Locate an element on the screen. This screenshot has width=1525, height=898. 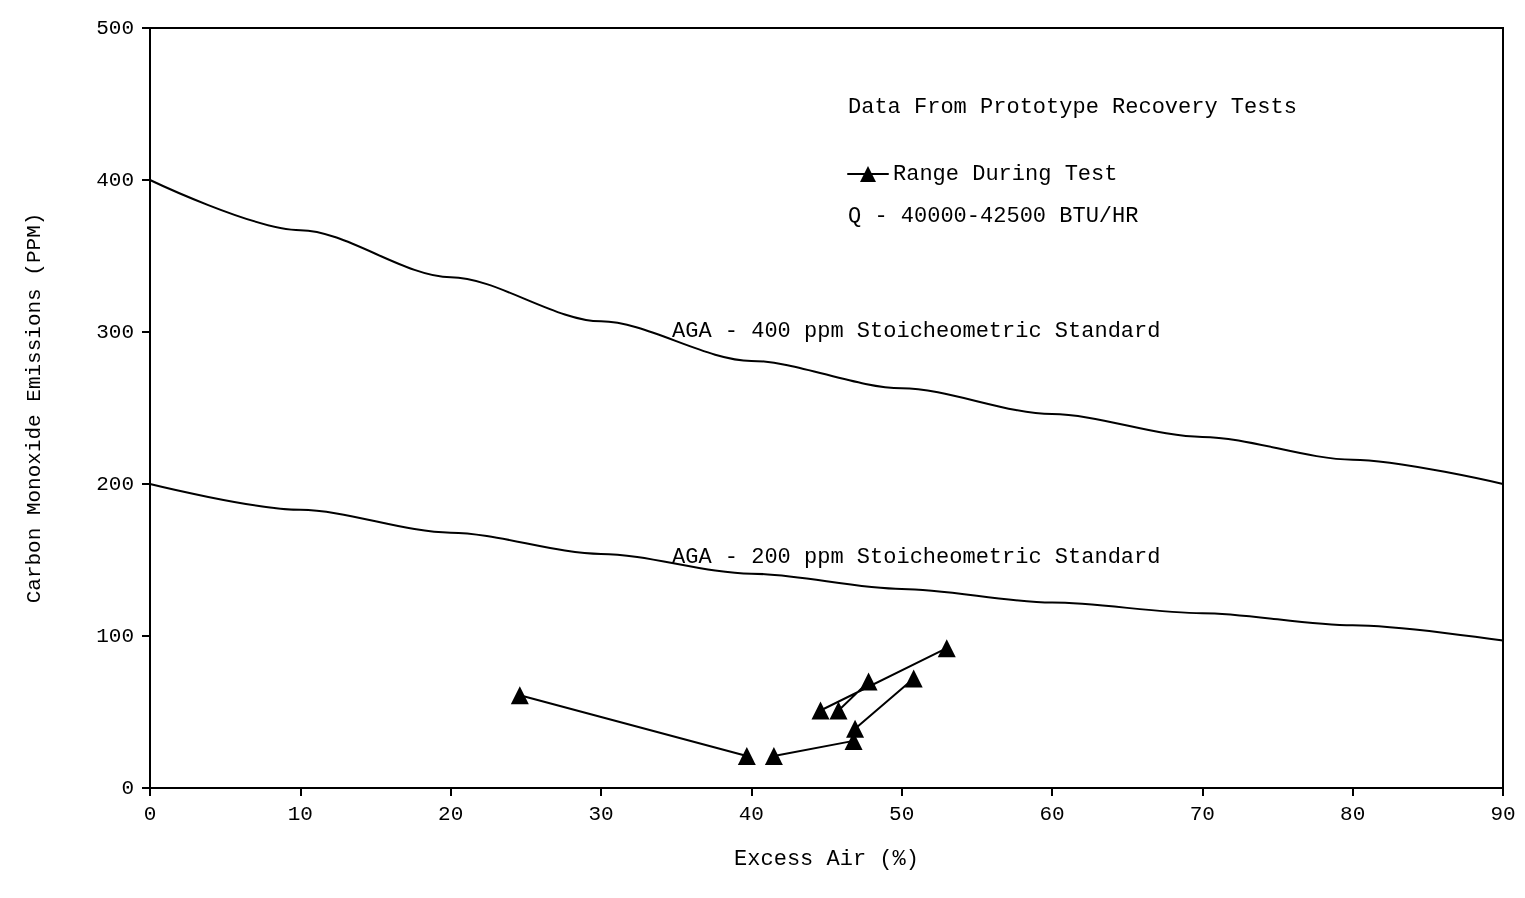
x-tick-label: 40 is located at coordinates (751, 814).